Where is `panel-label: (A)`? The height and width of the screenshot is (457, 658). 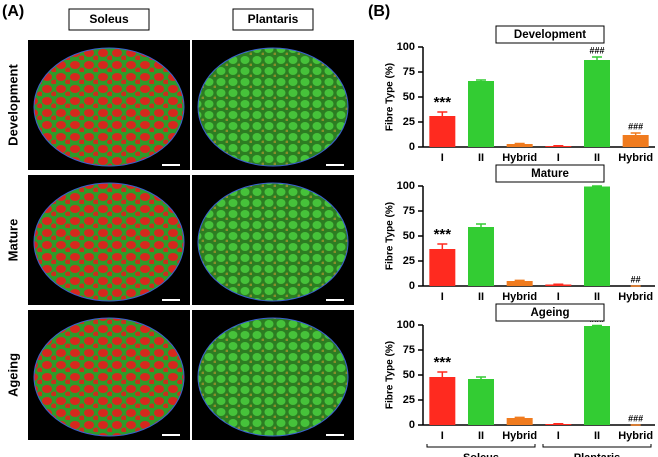 panel-label: (A) is located at coordinates (13, 11).